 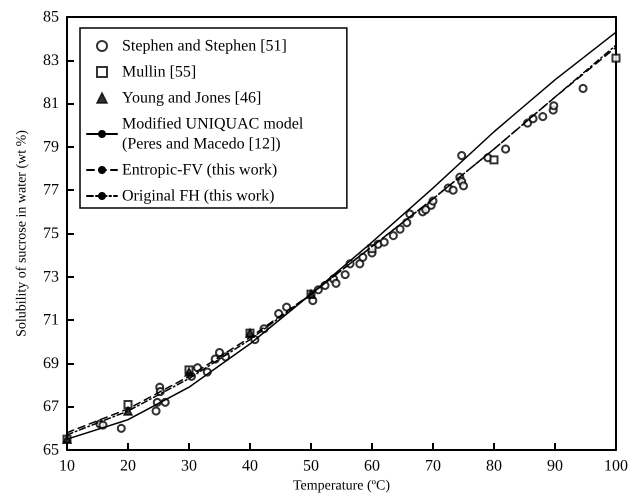 What do you see at coordinates (311, 466) in the screenshot?
I see `x-tick-label: 50` at bounding box center [311, 466].